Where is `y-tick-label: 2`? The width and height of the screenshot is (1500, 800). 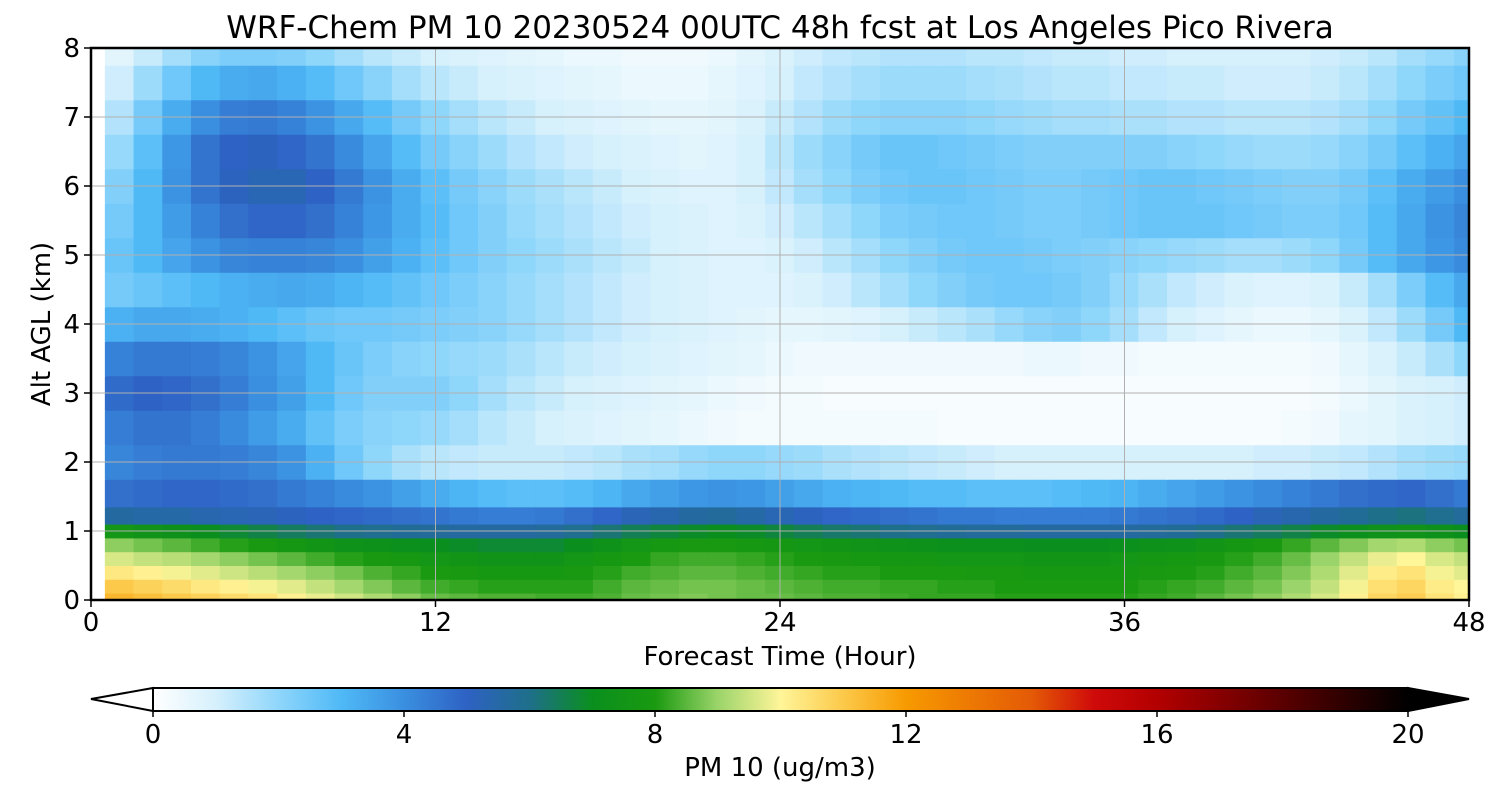
y-tick-label: 2 is located at coordinates (71, 463).